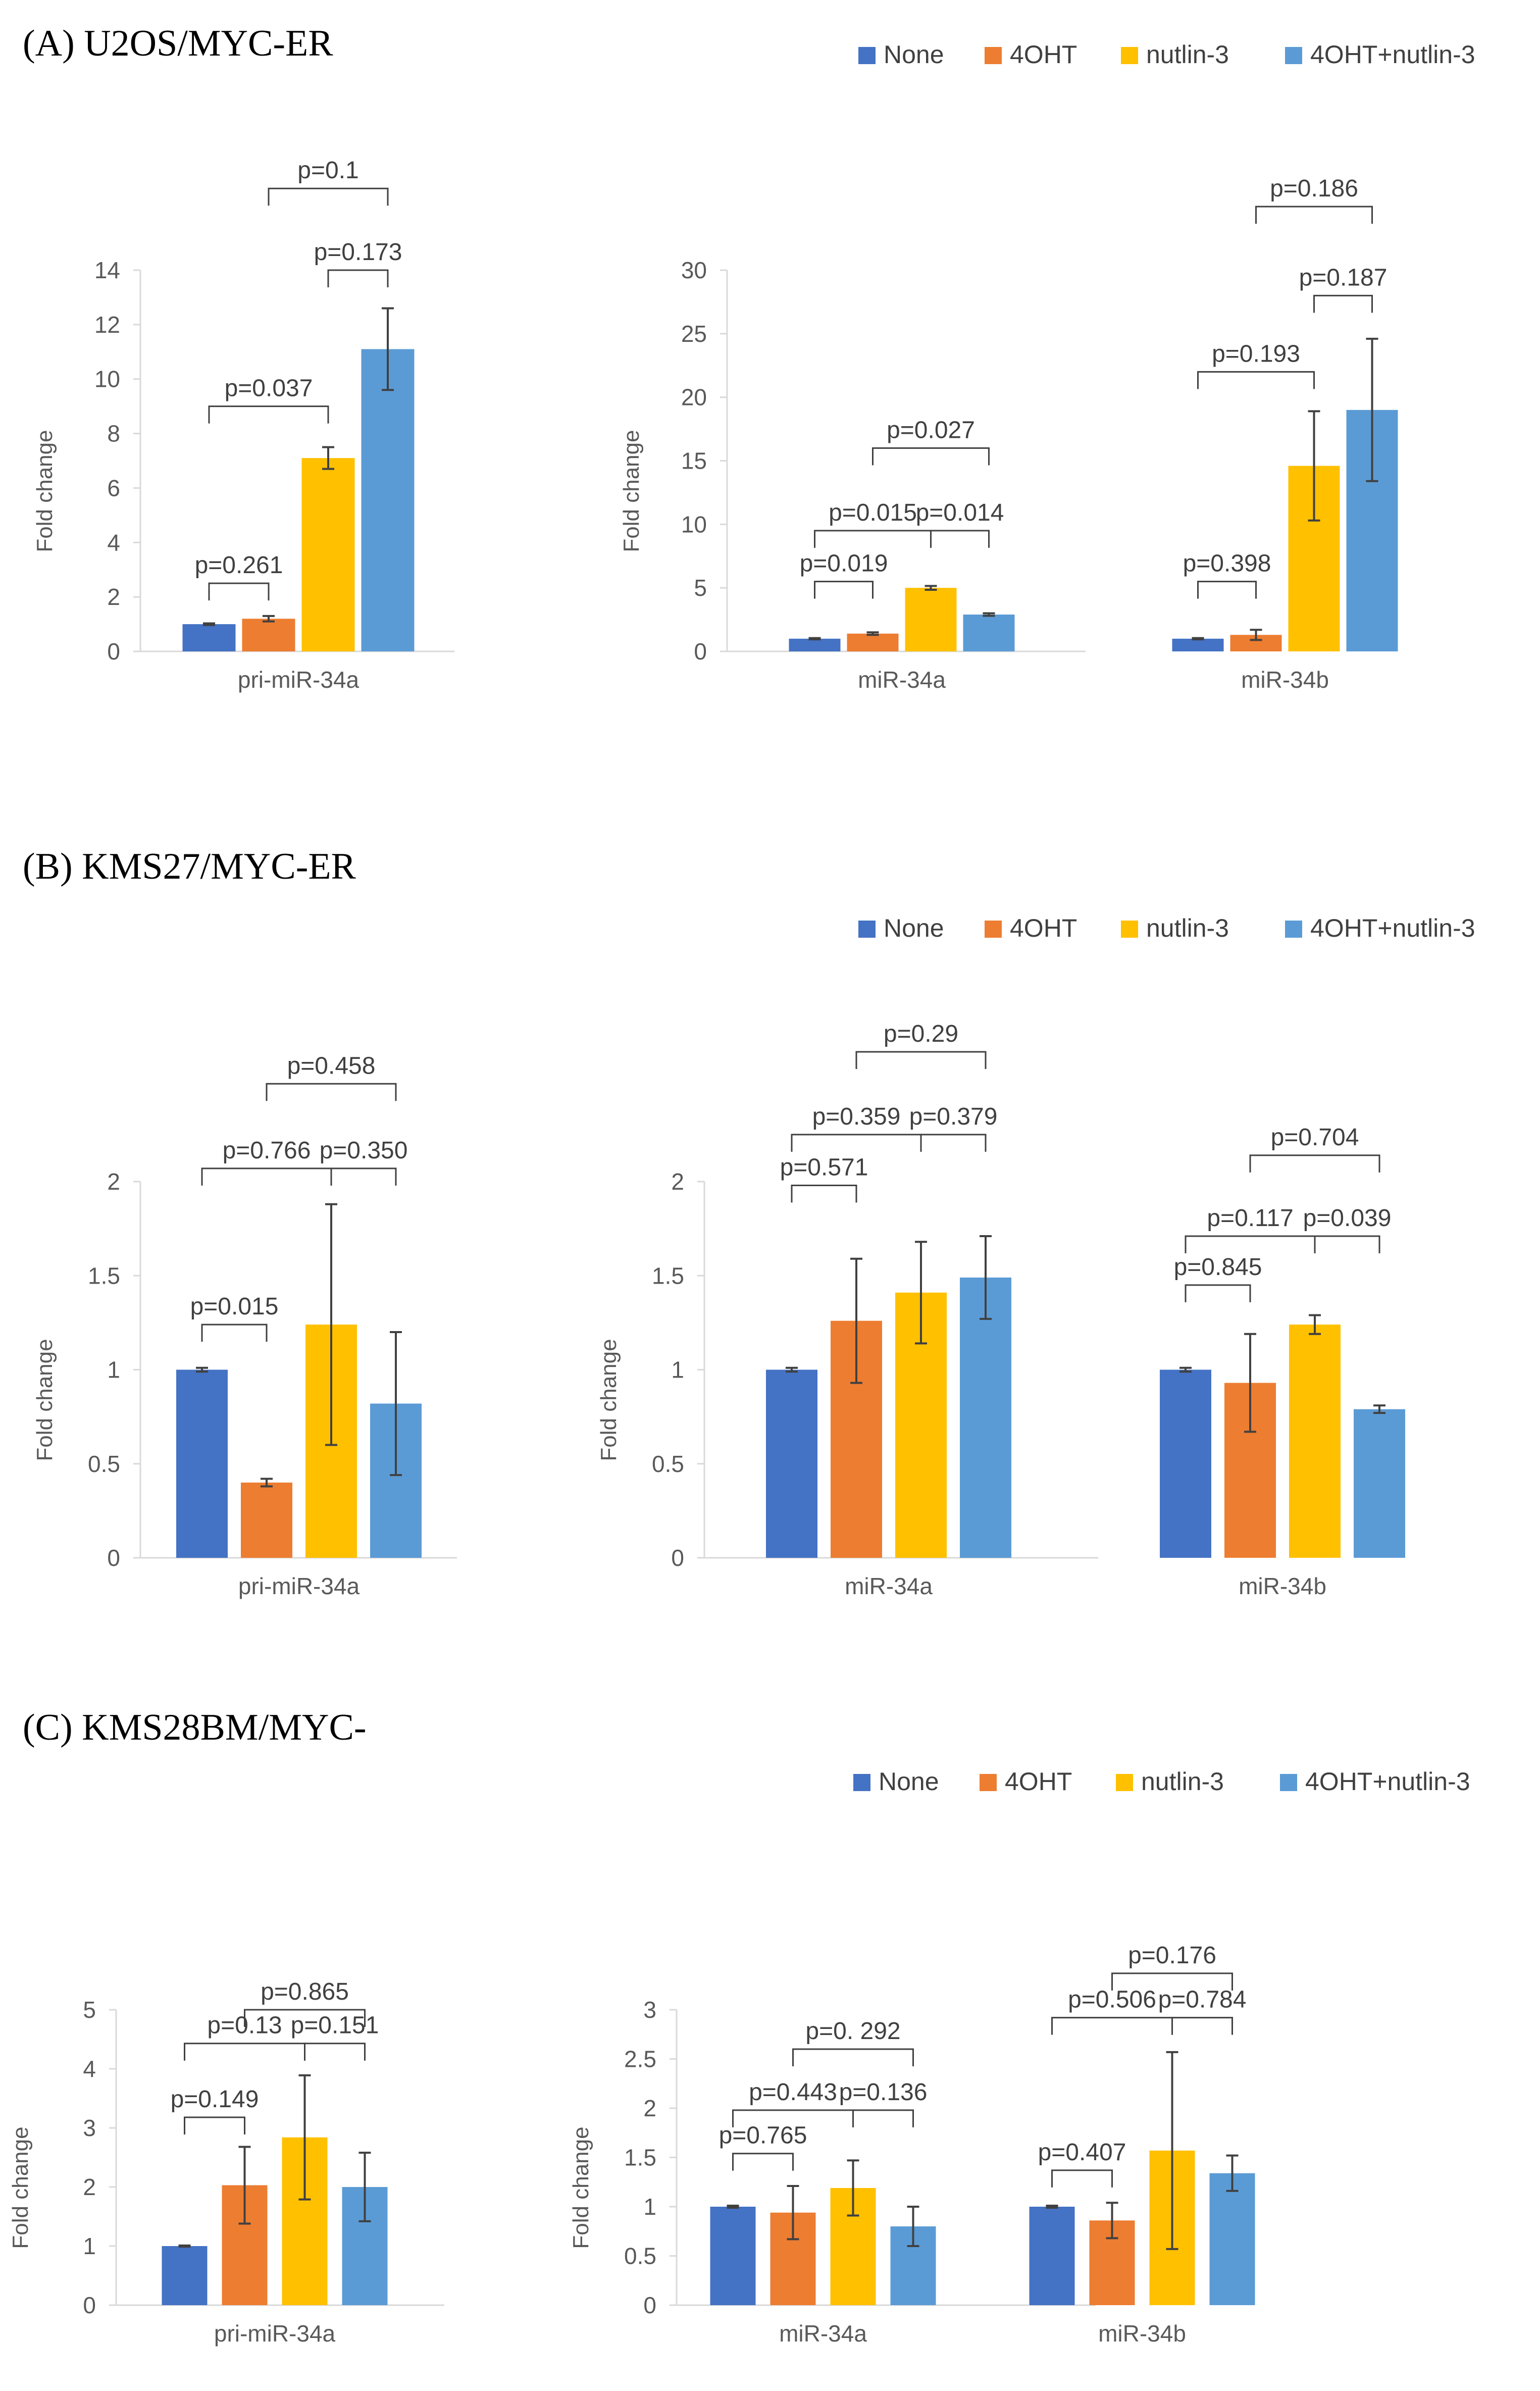 Image resolution: width=1540 pixels, height=2391 pixels. I want to click on p-bracket: p=0.014, so click(960, 523).